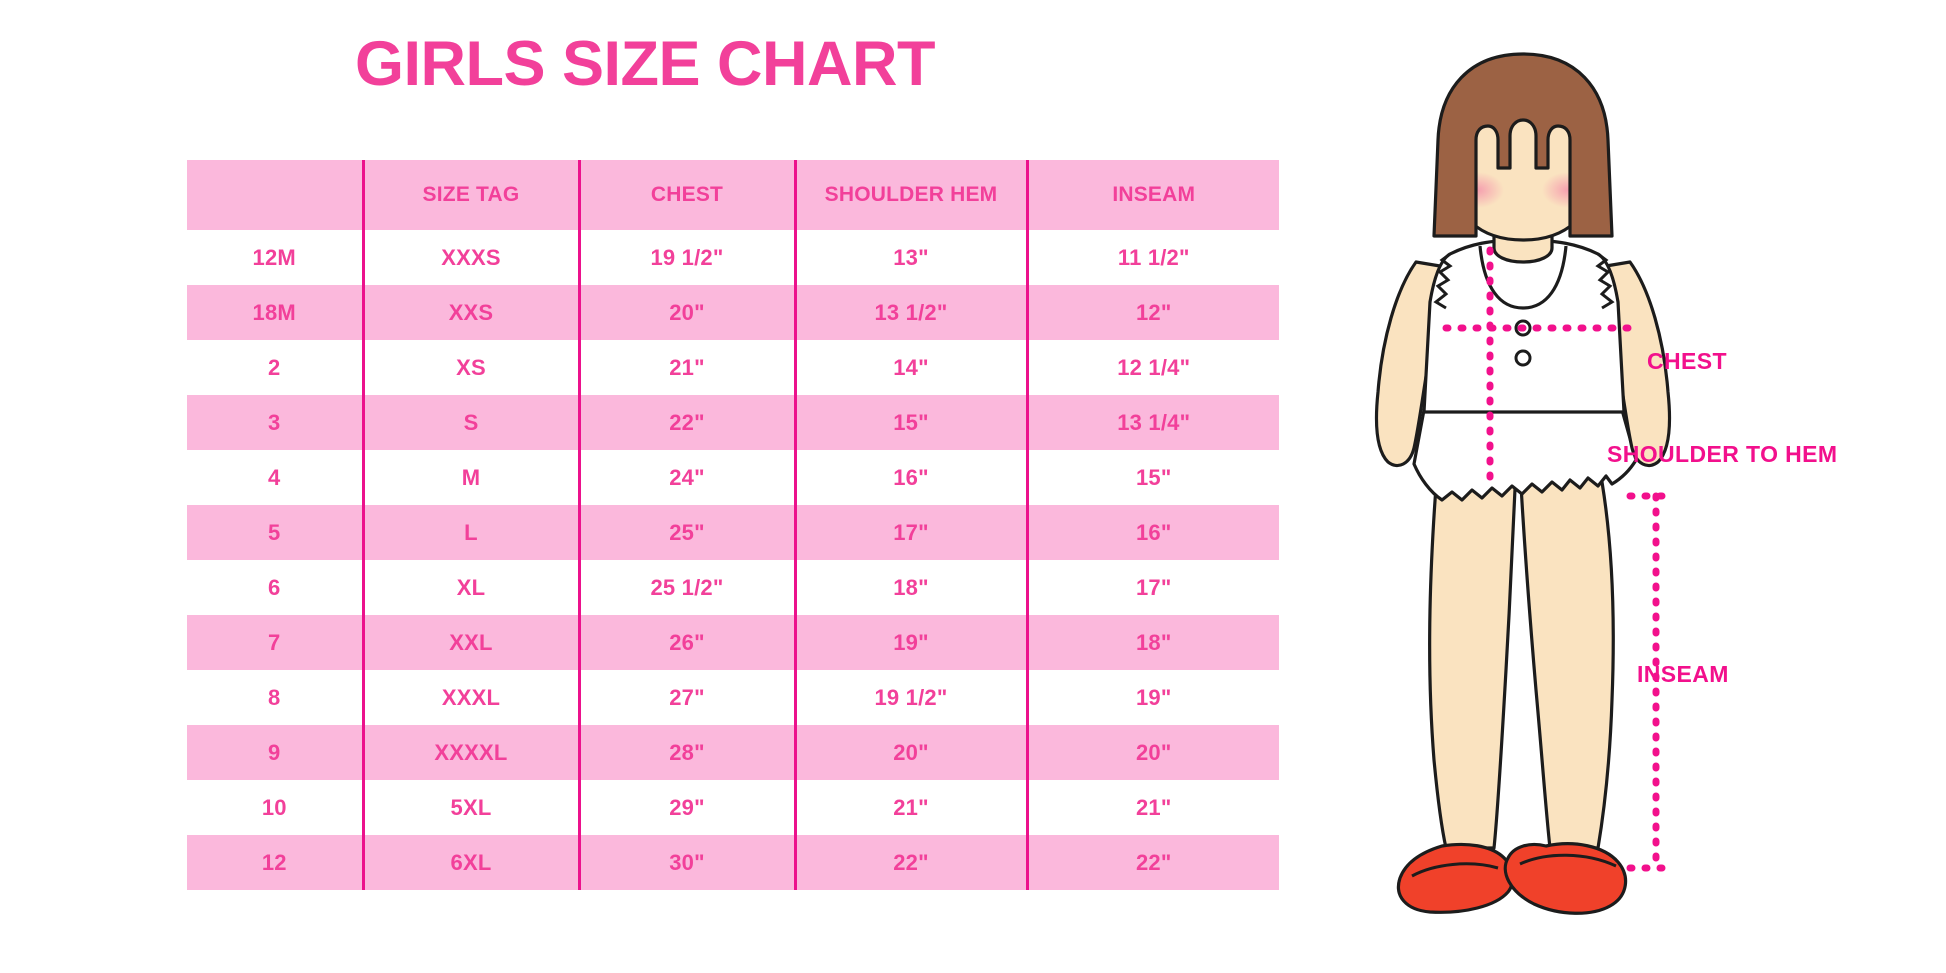 This screenshot has height=973, width=1946. I want to click on shoes-shape, so click(1512, 878).